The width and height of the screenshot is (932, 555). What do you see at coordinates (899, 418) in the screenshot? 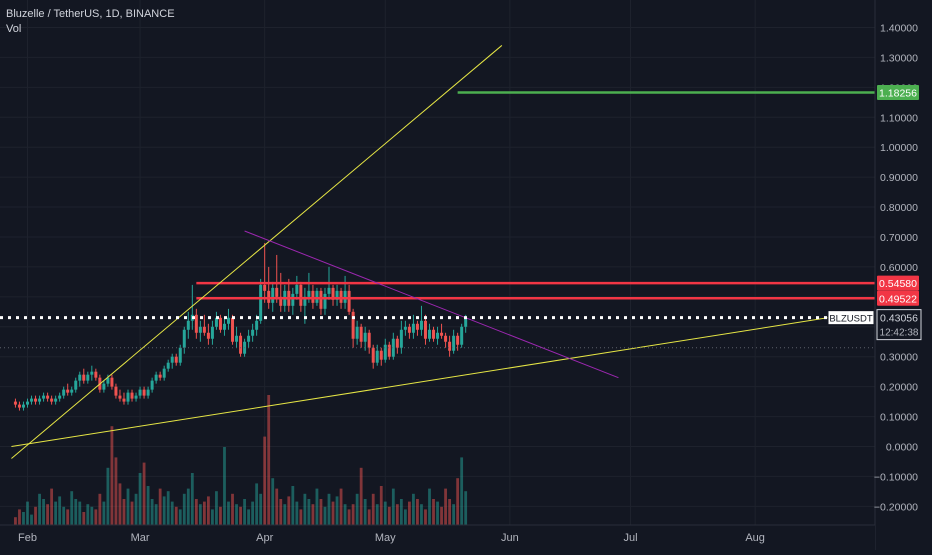
I see `y-tick-label: 0.10000` at bounding box center [899, 418].